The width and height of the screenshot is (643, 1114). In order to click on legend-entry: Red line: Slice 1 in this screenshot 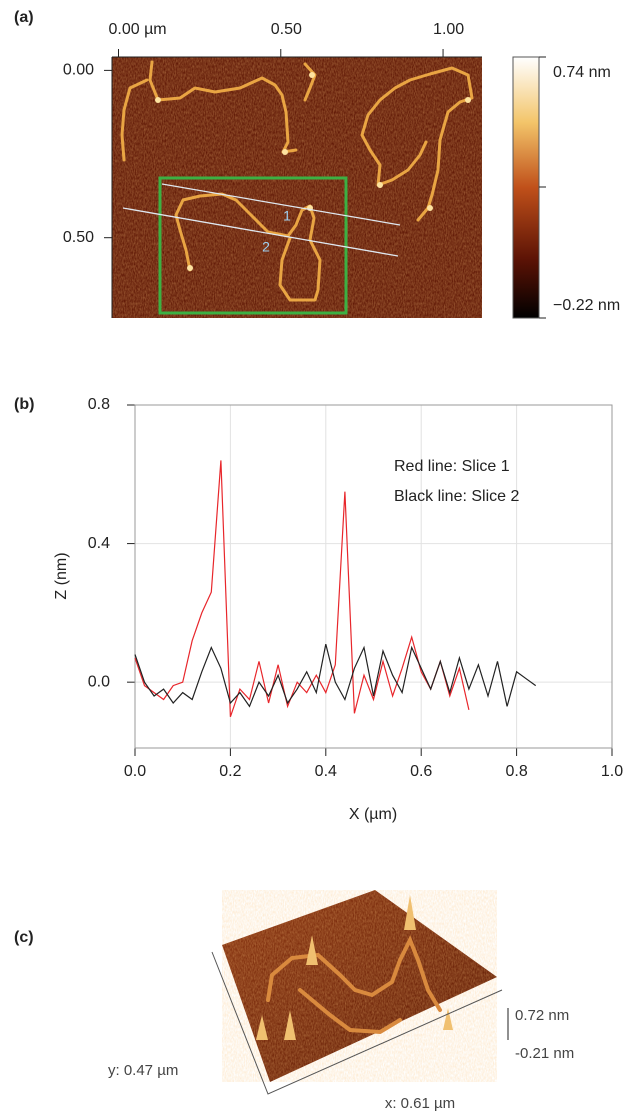, I will do `click(452, 466)`.